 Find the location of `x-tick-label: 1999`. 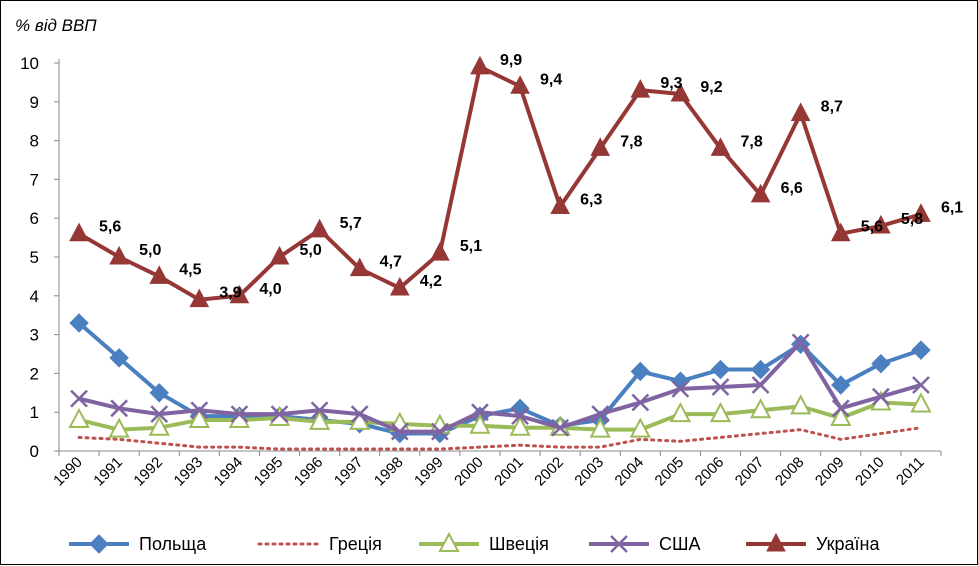

x-tick-label: 1999 is located at coordinates (429, 472).